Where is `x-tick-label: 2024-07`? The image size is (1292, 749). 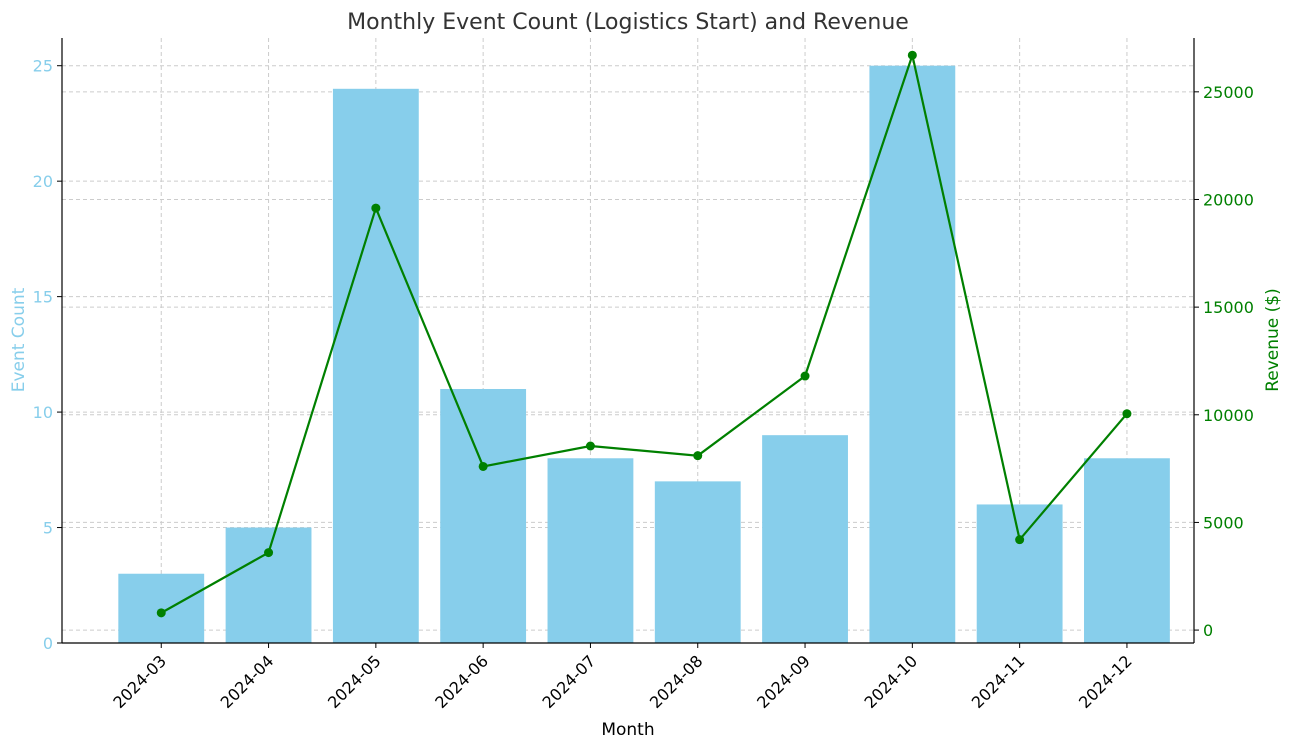 x-tick-label: 2024-07 is located at coordinates (569, 681).